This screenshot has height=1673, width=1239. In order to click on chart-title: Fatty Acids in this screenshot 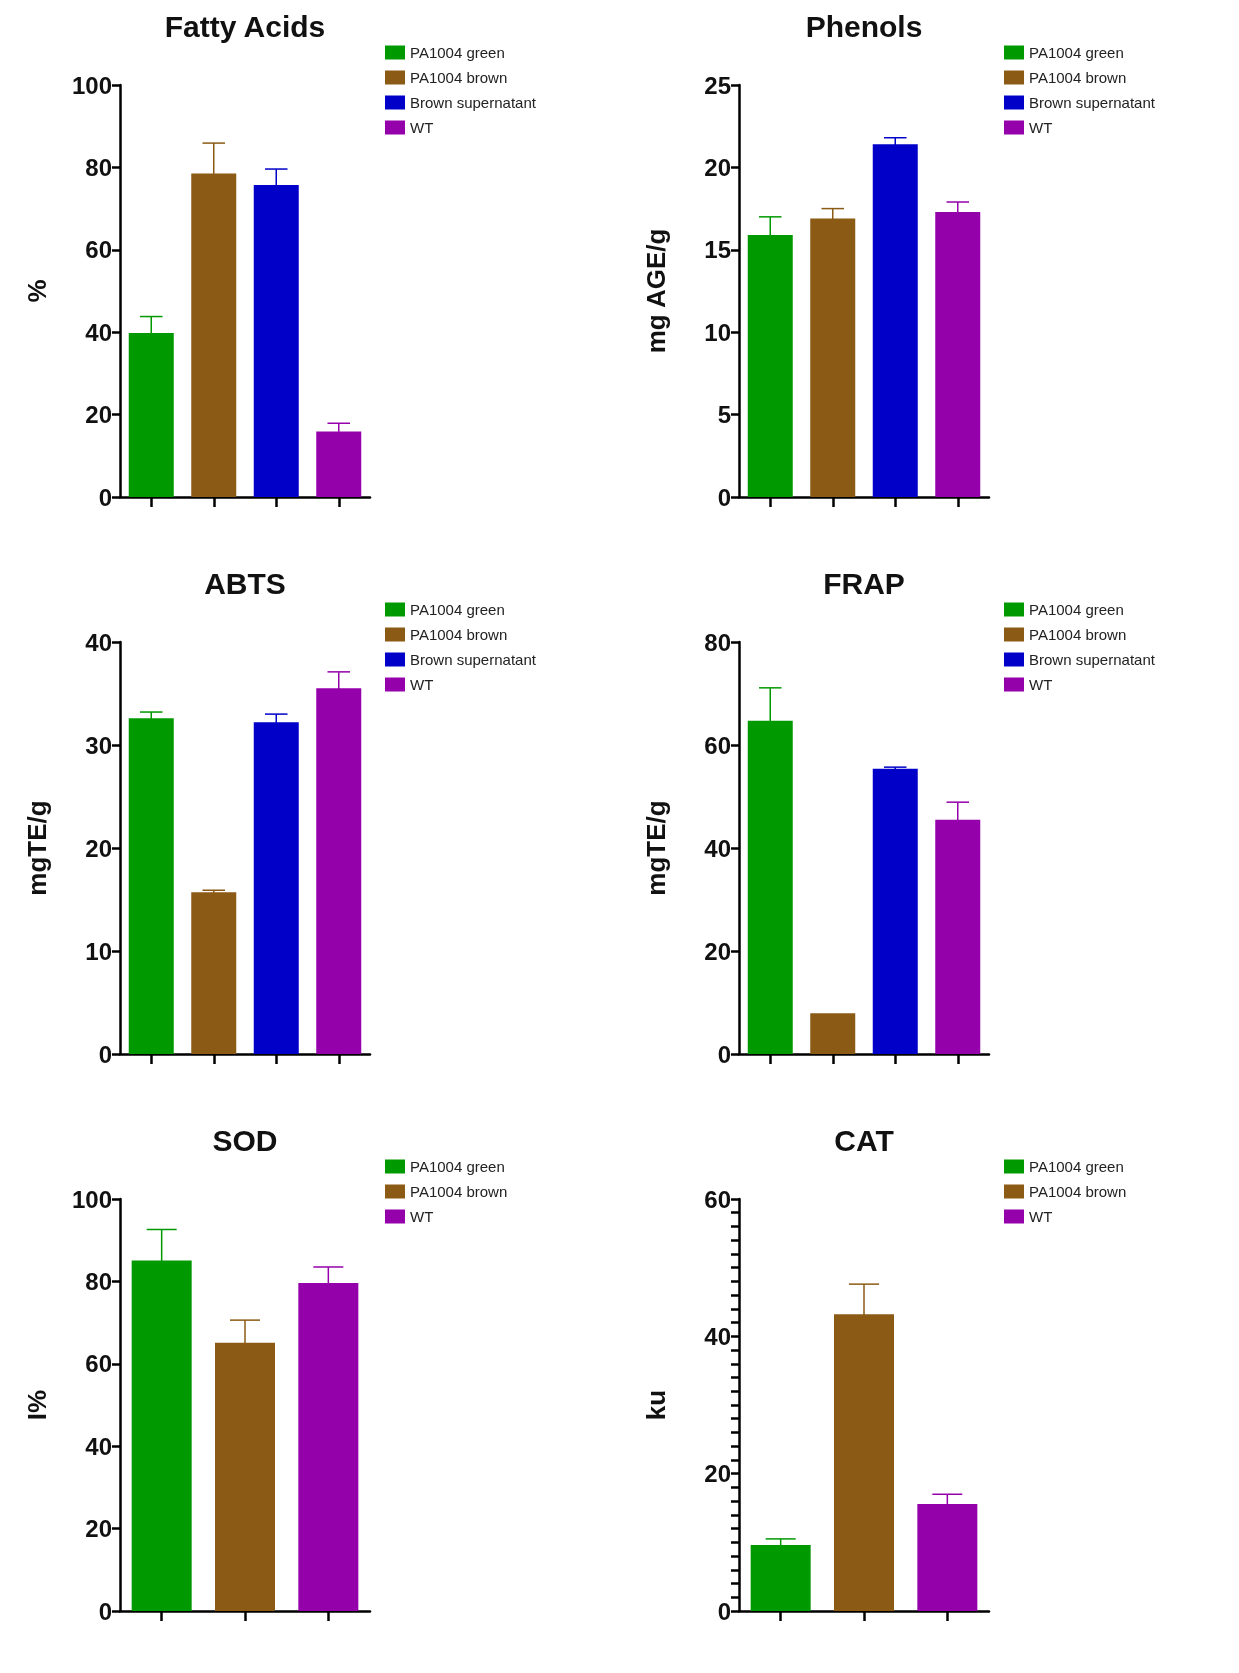, I will do `click(245, 26)`.